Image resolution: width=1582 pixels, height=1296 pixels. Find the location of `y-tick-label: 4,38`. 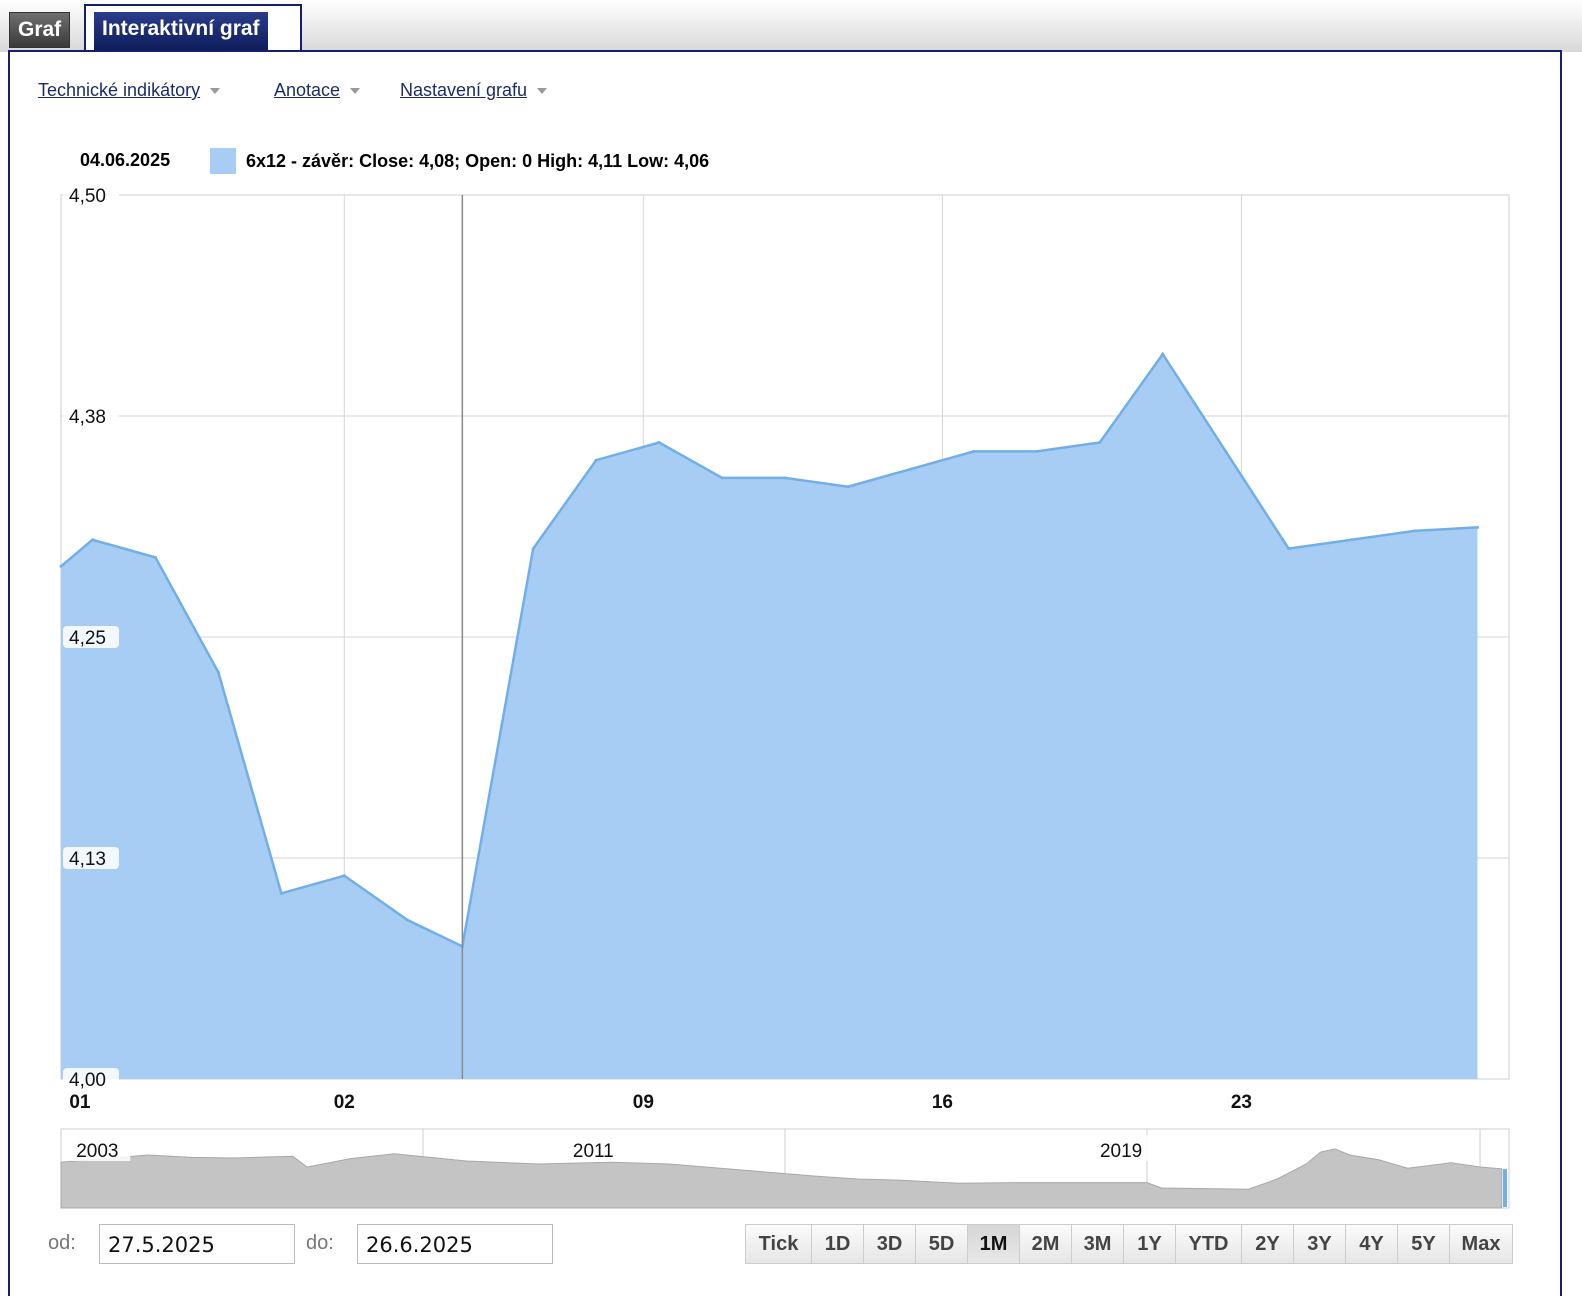

y-tick-label: 4,38 is located at coordinates (87, 417).